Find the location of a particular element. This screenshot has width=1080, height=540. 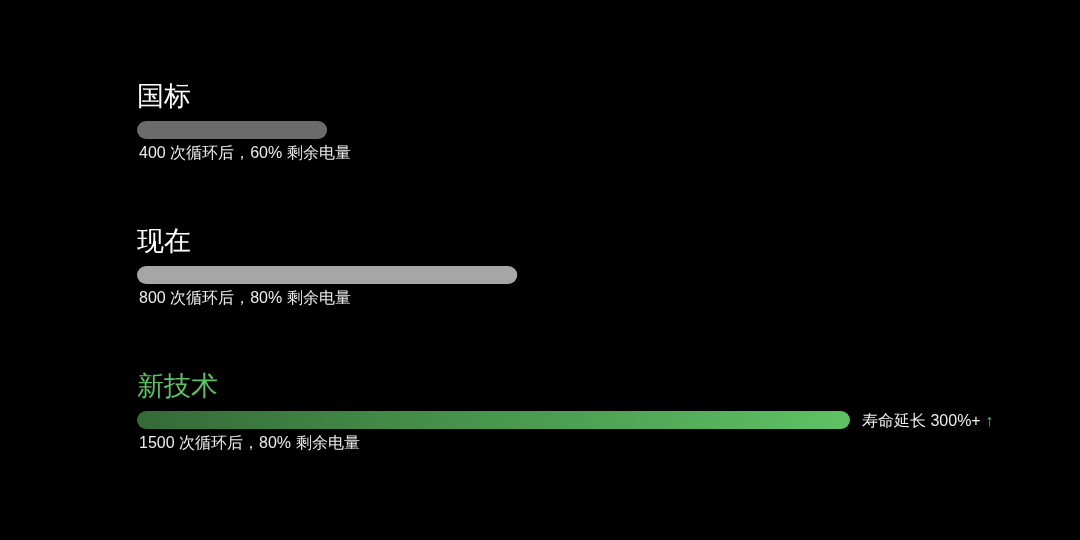

data-label: 800 次循环后，80% 剩余电量 is located at coordinates (245, 297).